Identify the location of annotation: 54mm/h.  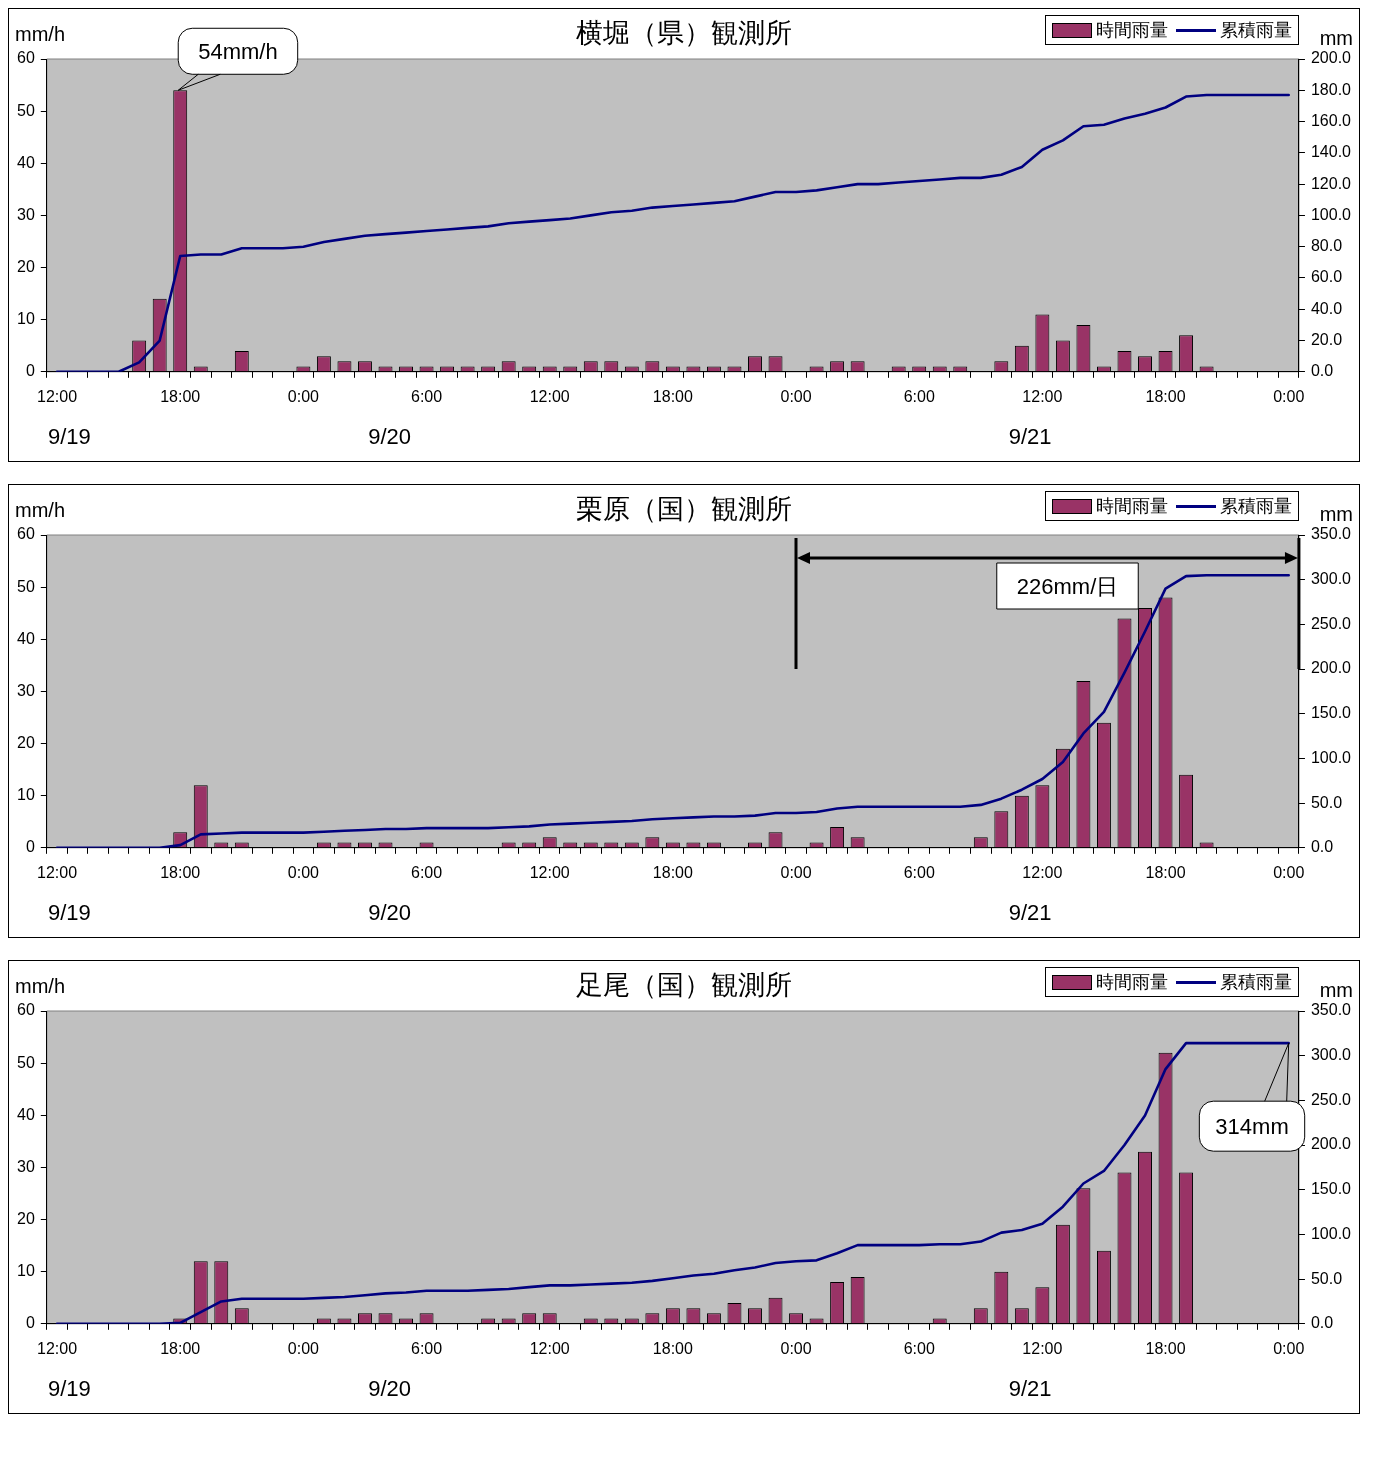
(238, 52).